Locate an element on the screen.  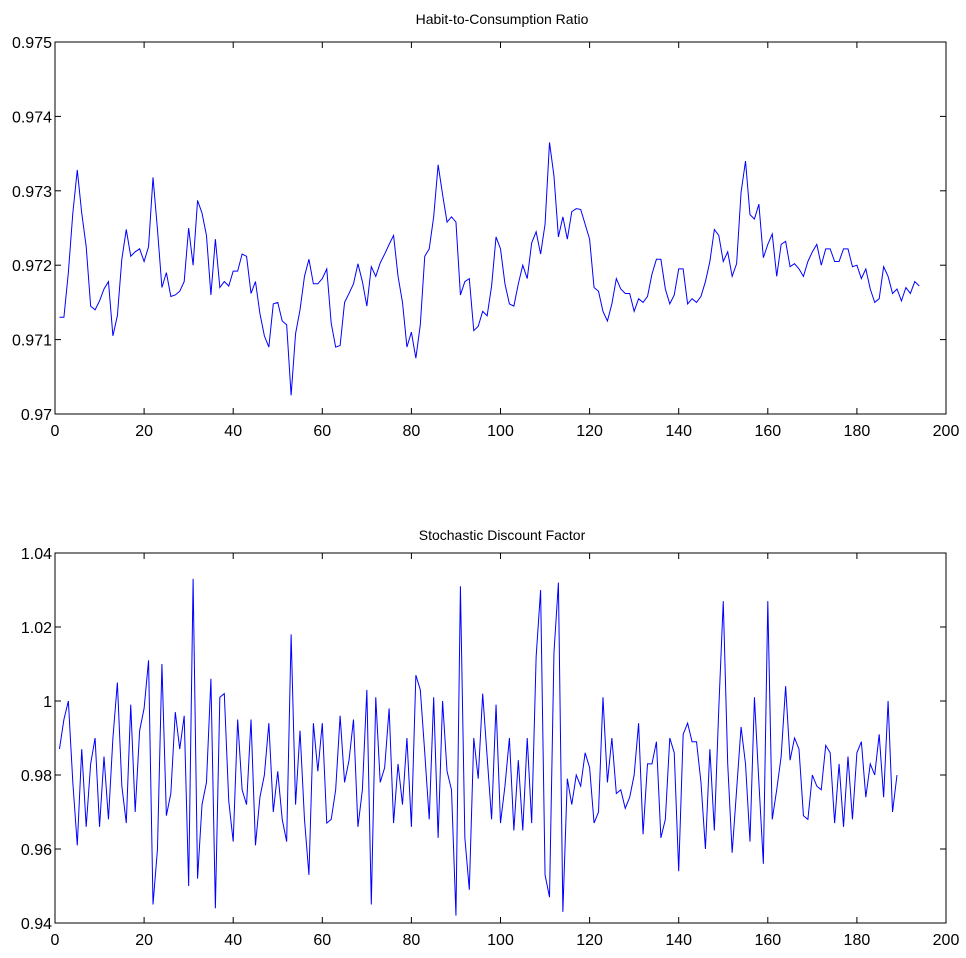
y-tick-label: 1.02 is located at coordinates (36, 628).